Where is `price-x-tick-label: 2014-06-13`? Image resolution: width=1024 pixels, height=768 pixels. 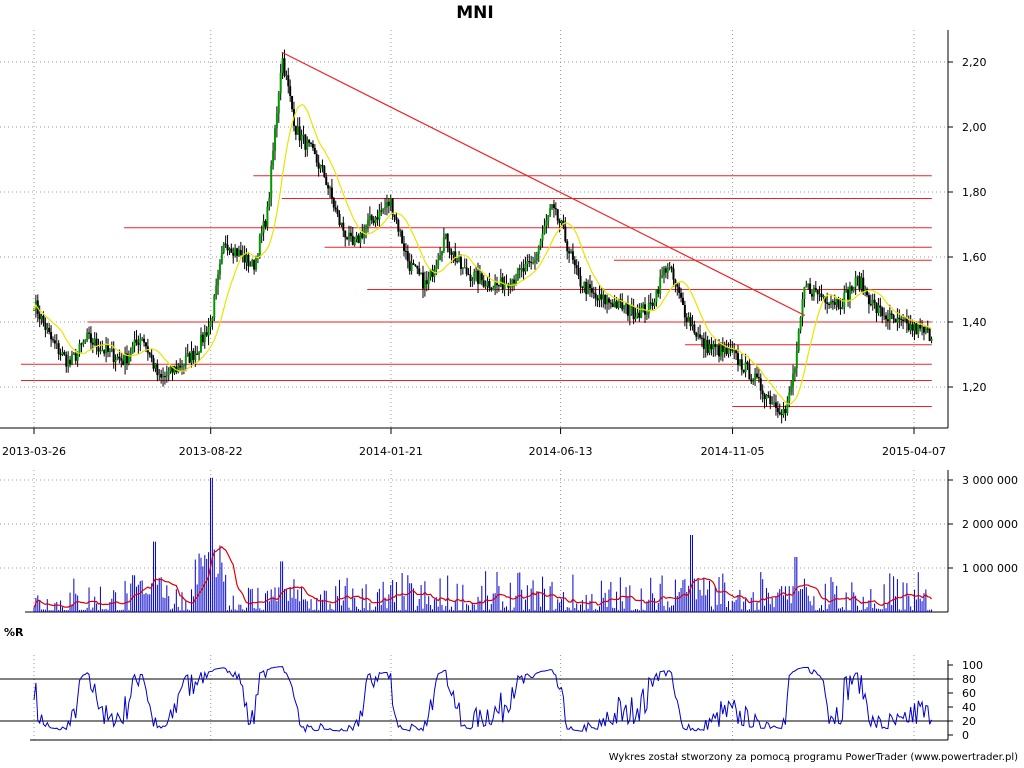 price-x-tick-label: 2014-06-13 is located at coordinates (561, 451).